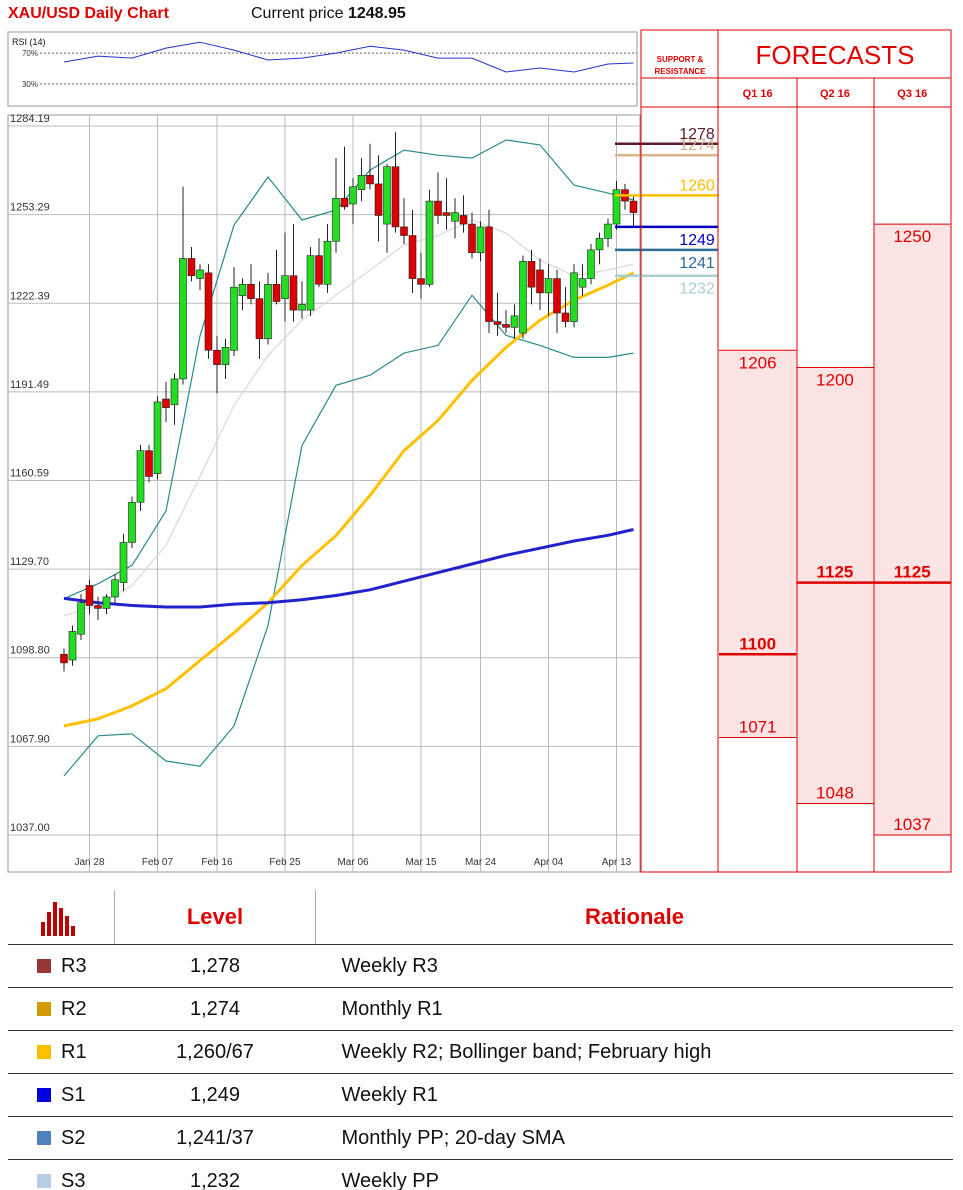 The height and width of the screenshot is (1190, 963). What do you see at coordinates (617, 862) in the screenshot?
I see `x-tick-label: Apr 13` at bounding box center [617, 862].